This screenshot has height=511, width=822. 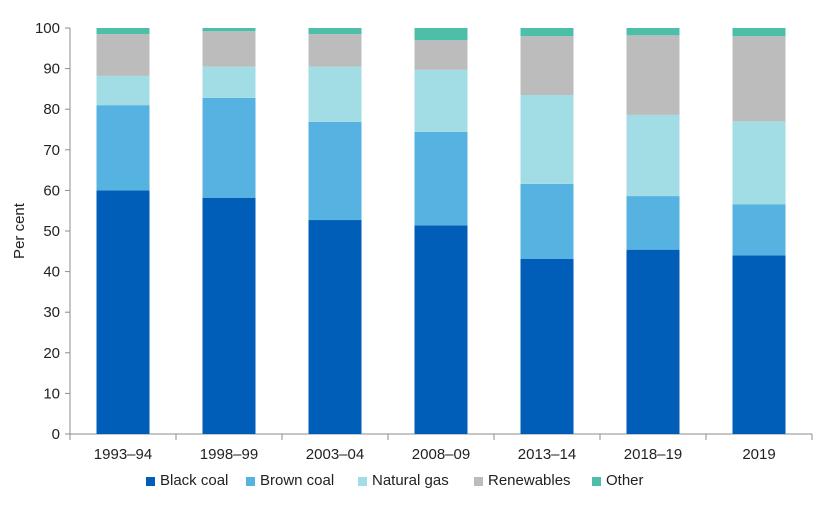 What do you see at coordinates (547, 454) in the screenshot?
I see `x-tick-label: 2013–14` at bounding box center [547, 454].